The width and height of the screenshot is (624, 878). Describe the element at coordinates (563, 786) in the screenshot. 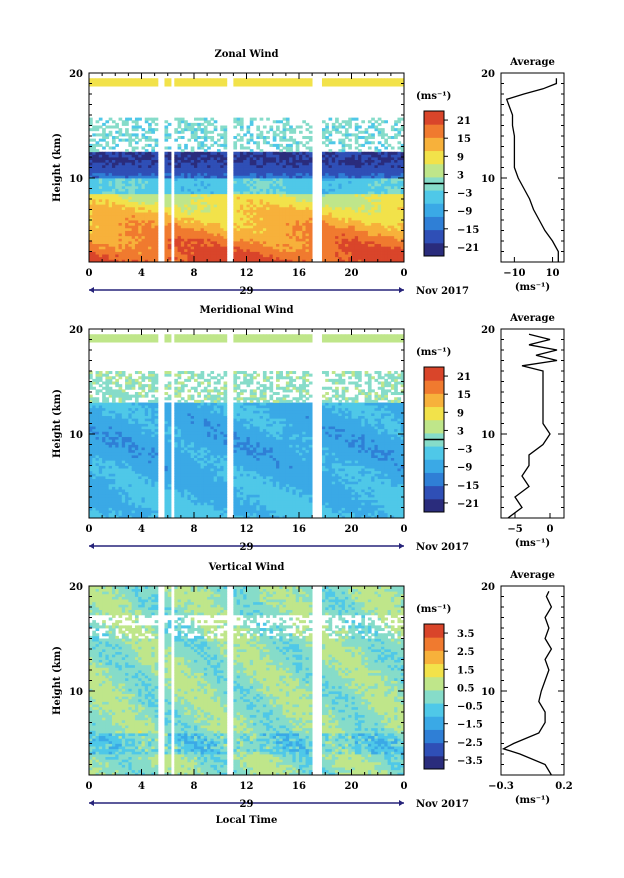

I see `profile-x-tick-label: 0.2` at that location.